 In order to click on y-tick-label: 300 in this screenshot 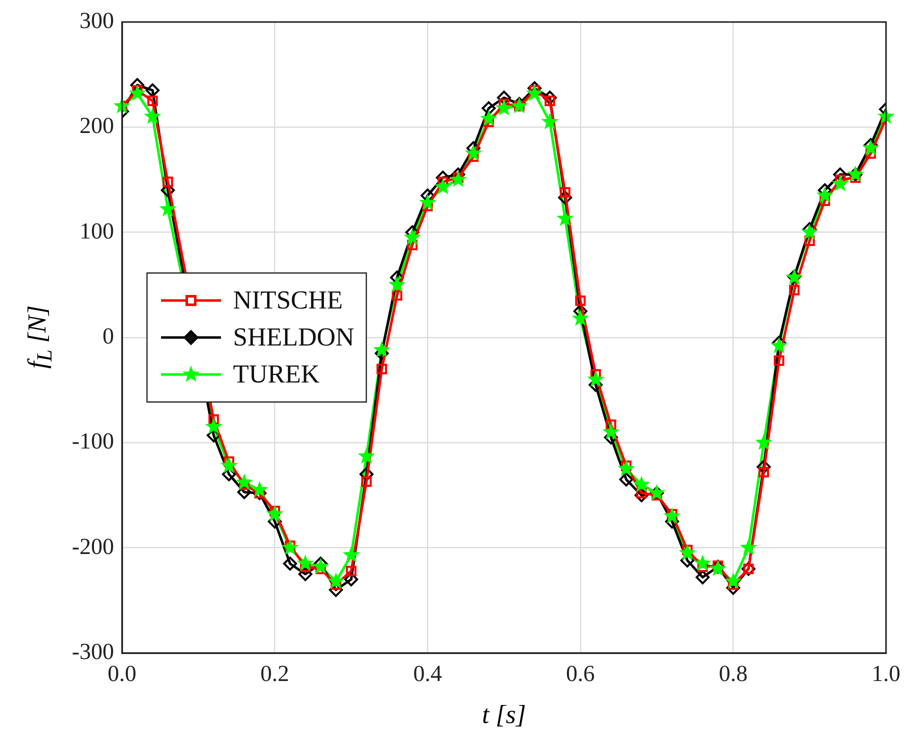, I will do `click(97, 21)`.